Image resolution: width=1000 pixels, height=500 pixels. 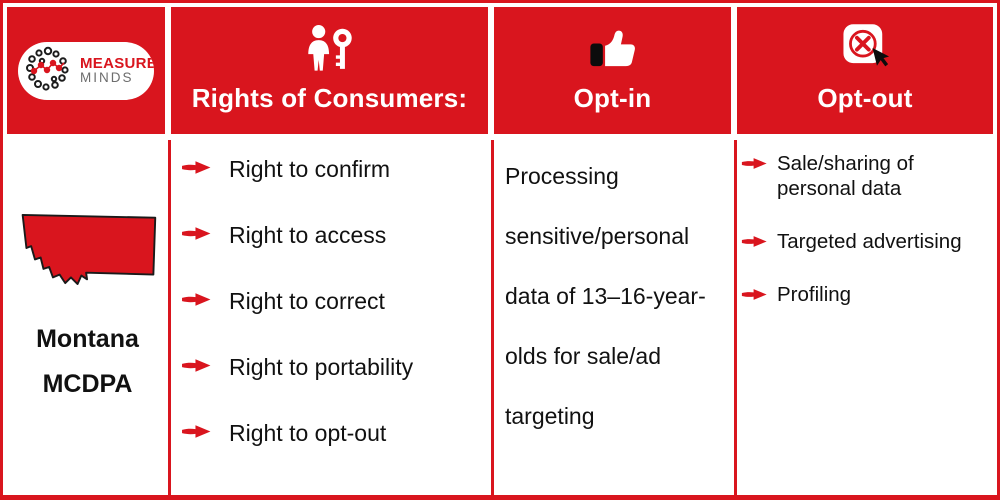 What do you see at coordinates (48, 71) in the screenshot?
I see `globe-dots-icon` at bounding box center [48, 71].